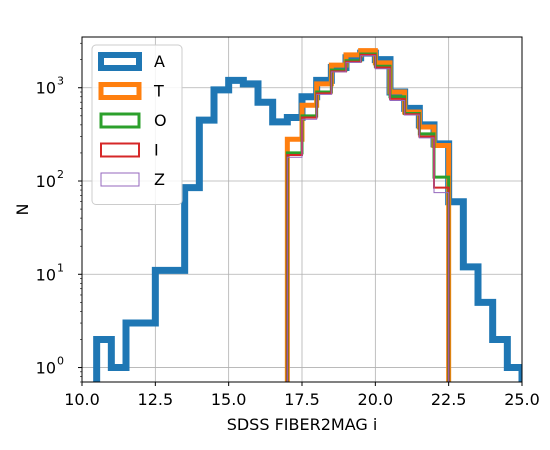  I want to click on y-tick-label-1: 10, so click(46, 274).